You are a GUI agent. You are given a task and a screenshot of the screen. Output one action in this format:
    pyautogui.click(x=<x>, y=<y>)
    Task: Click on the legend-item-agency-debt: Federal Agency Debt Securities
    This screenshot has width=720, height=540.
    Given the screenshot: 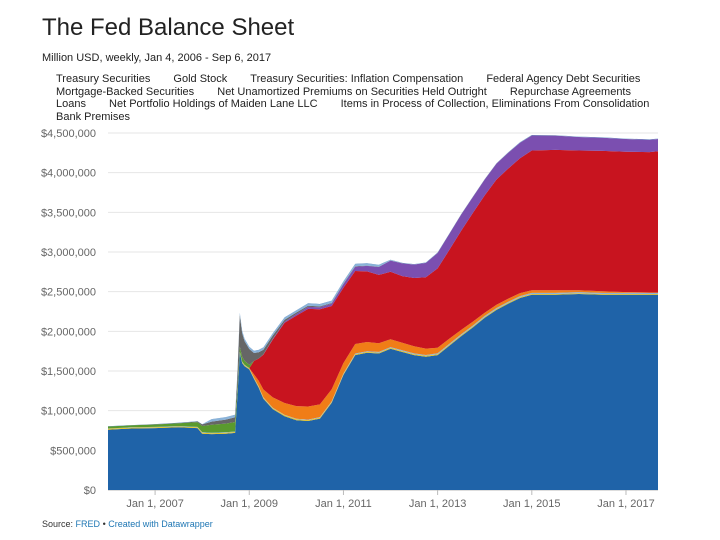 What is the action you would take?
    pyautogui.click(x=563, y=79)
    